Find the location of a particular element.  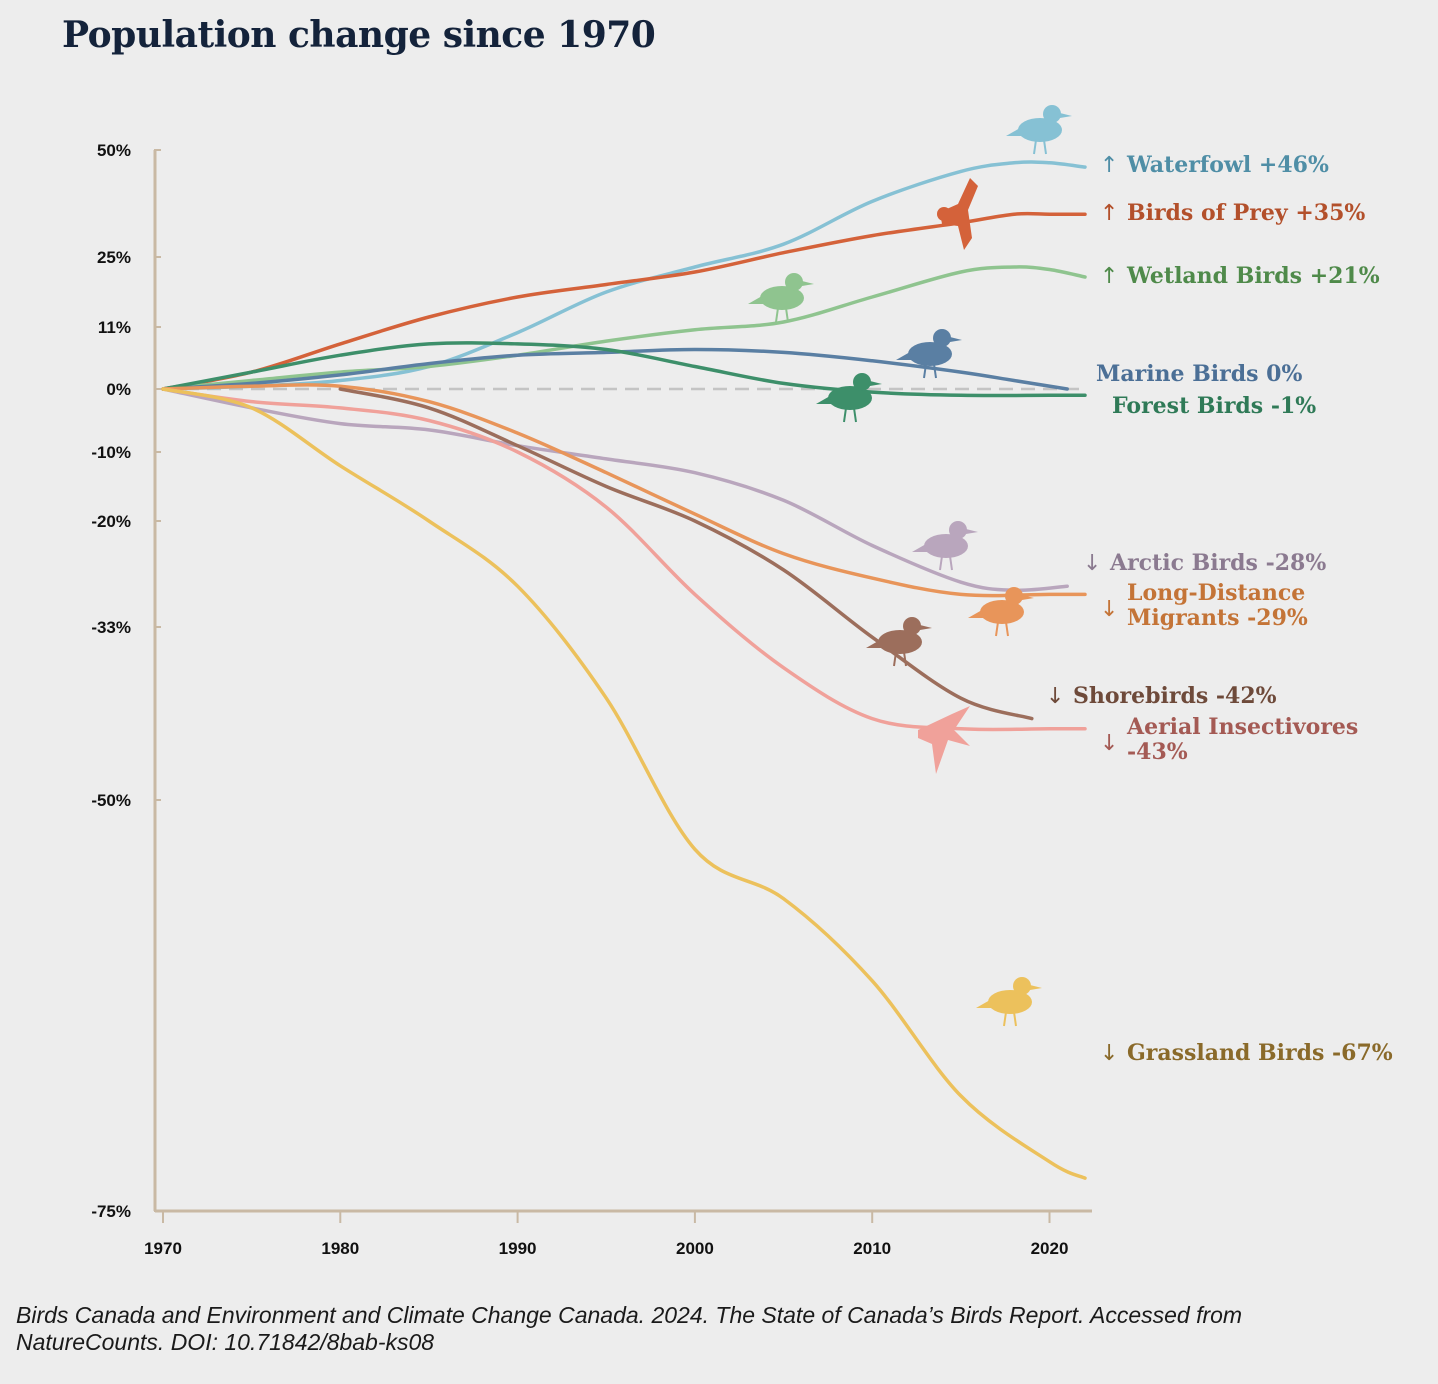

series-label: Marine Birds 0% is located at coordinates (1199, 374).